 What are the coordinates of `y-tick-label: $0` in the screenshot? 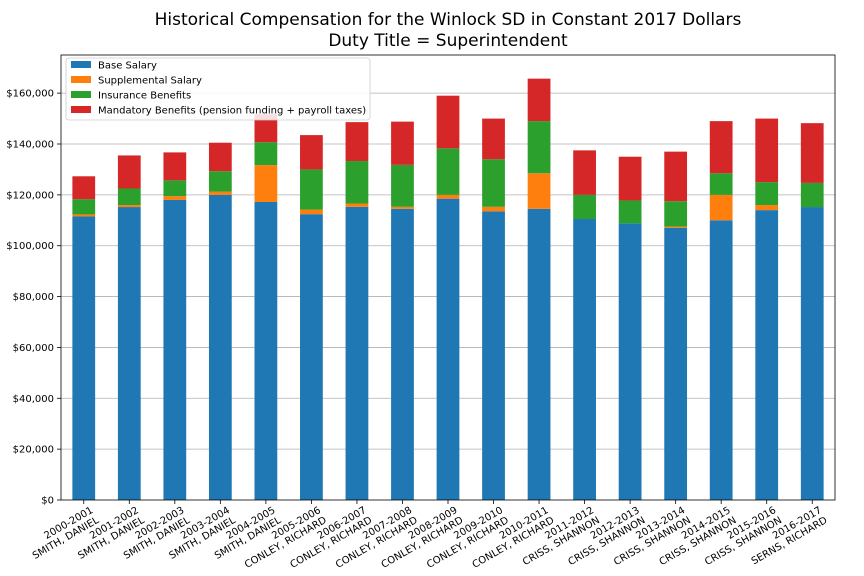 It's located at (47, 501).